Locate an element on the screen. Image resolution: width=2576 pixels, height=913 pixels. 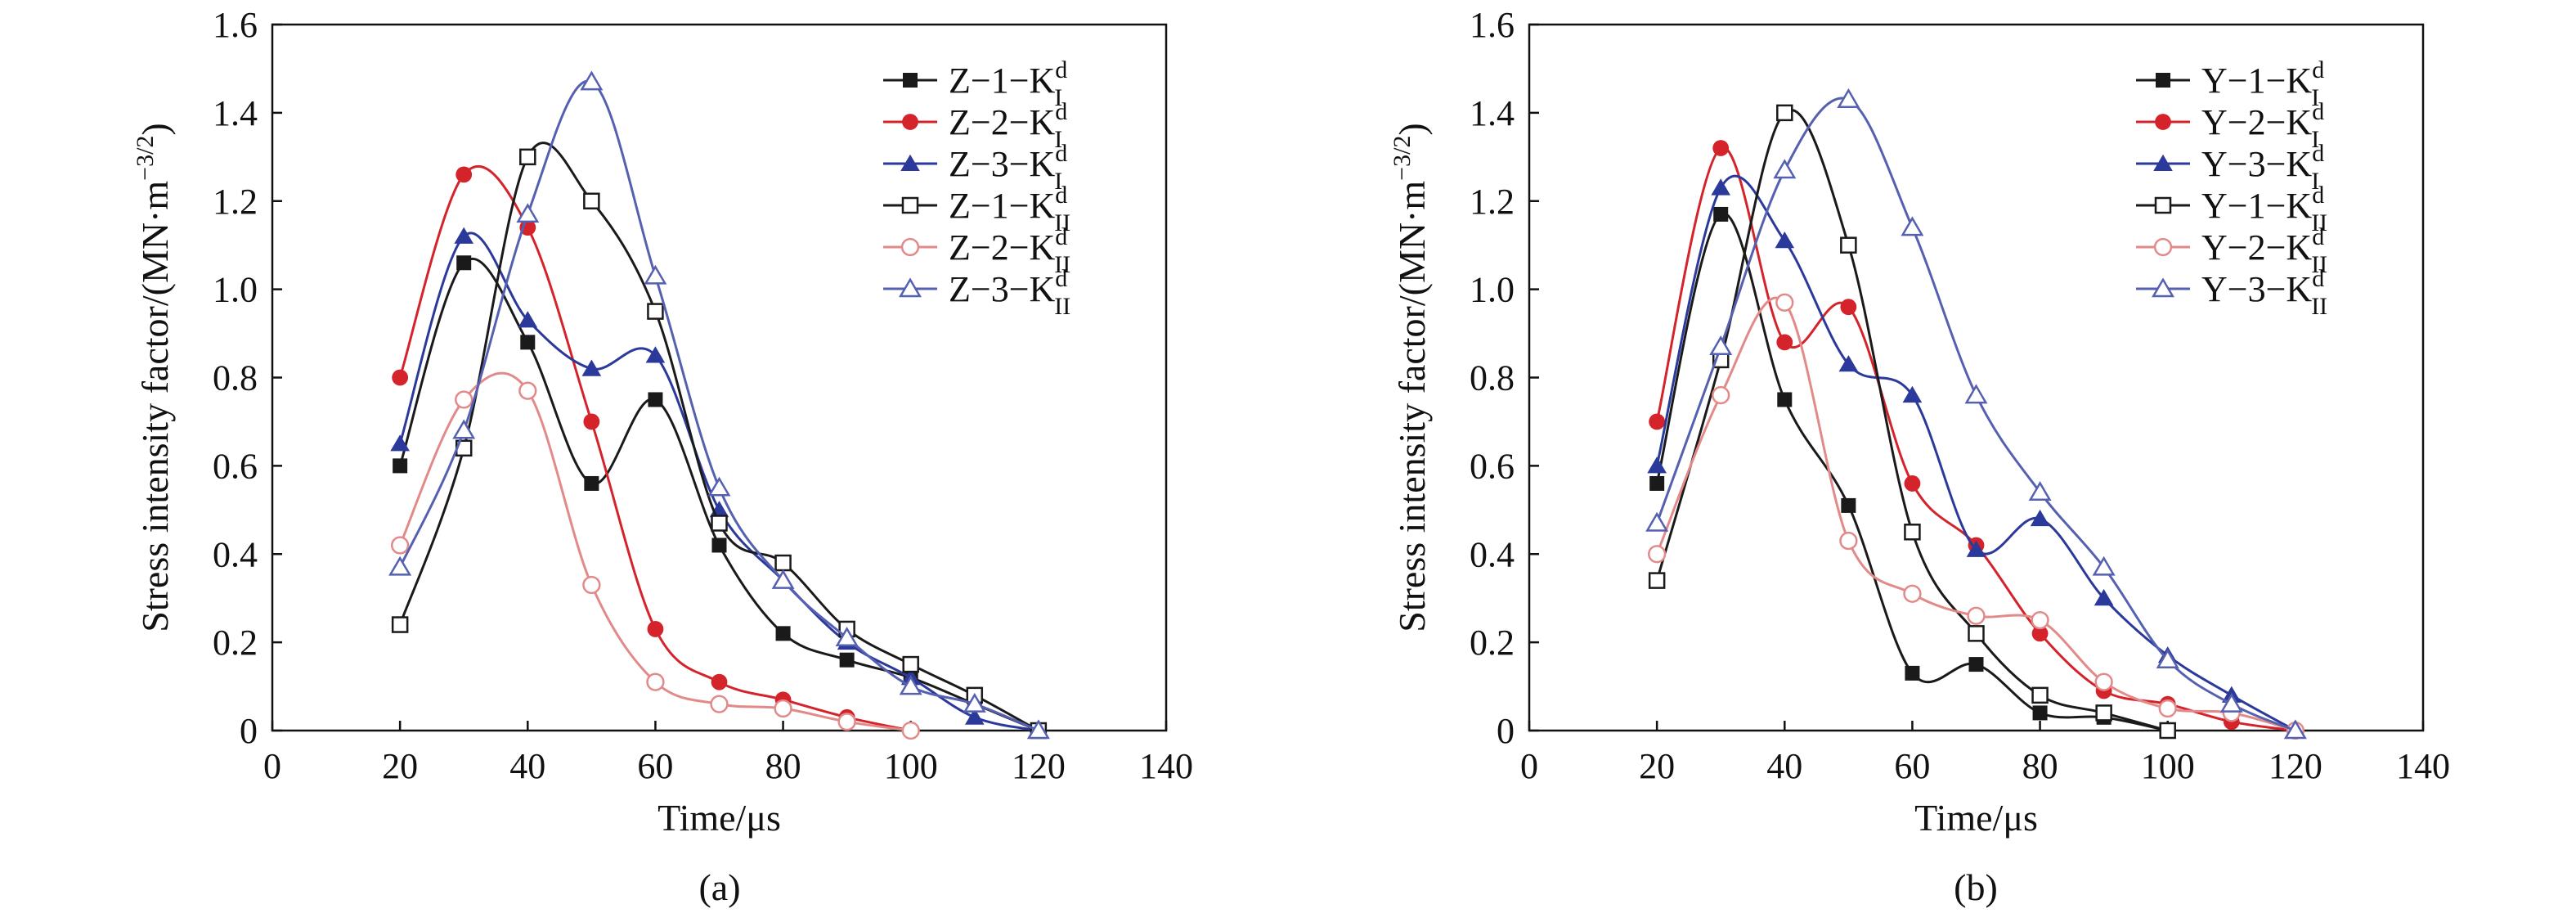
legend-label-b-3: Y−3−Kd I is located at coordinates (2262, 167).